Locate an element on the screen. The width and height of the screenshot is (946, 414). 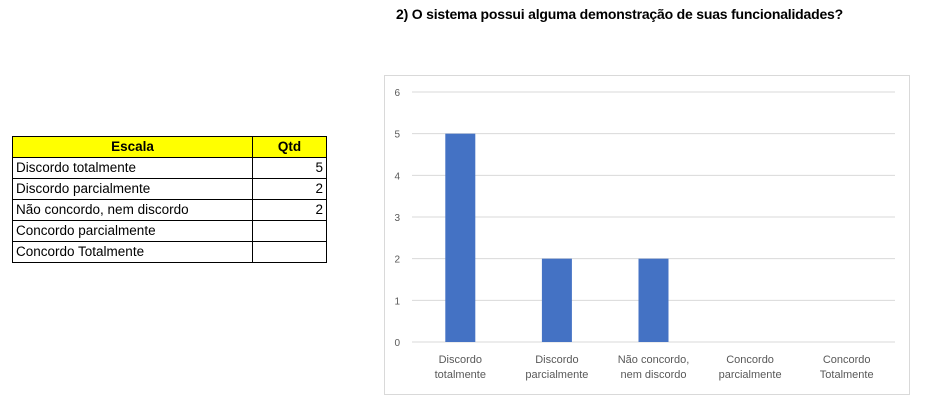
table-row: Discordo parcialmente 2 is located at coordinates (169, 189).